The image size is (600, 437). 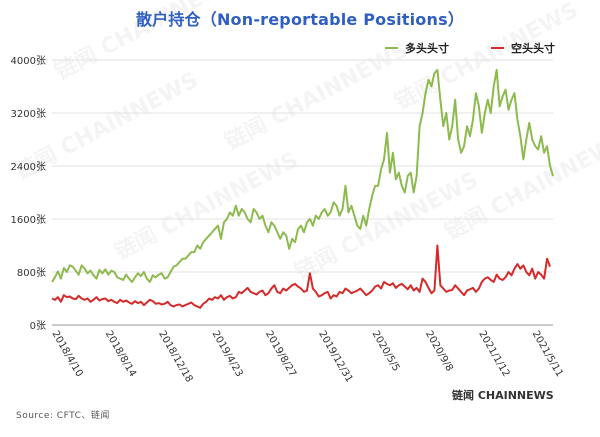 What do you see at coordinates (28, 193) in the screenshot?
I see `y-axis: 0张 800张 1600张 2400张 3200张 4000张` at bounding box center [28, 193].